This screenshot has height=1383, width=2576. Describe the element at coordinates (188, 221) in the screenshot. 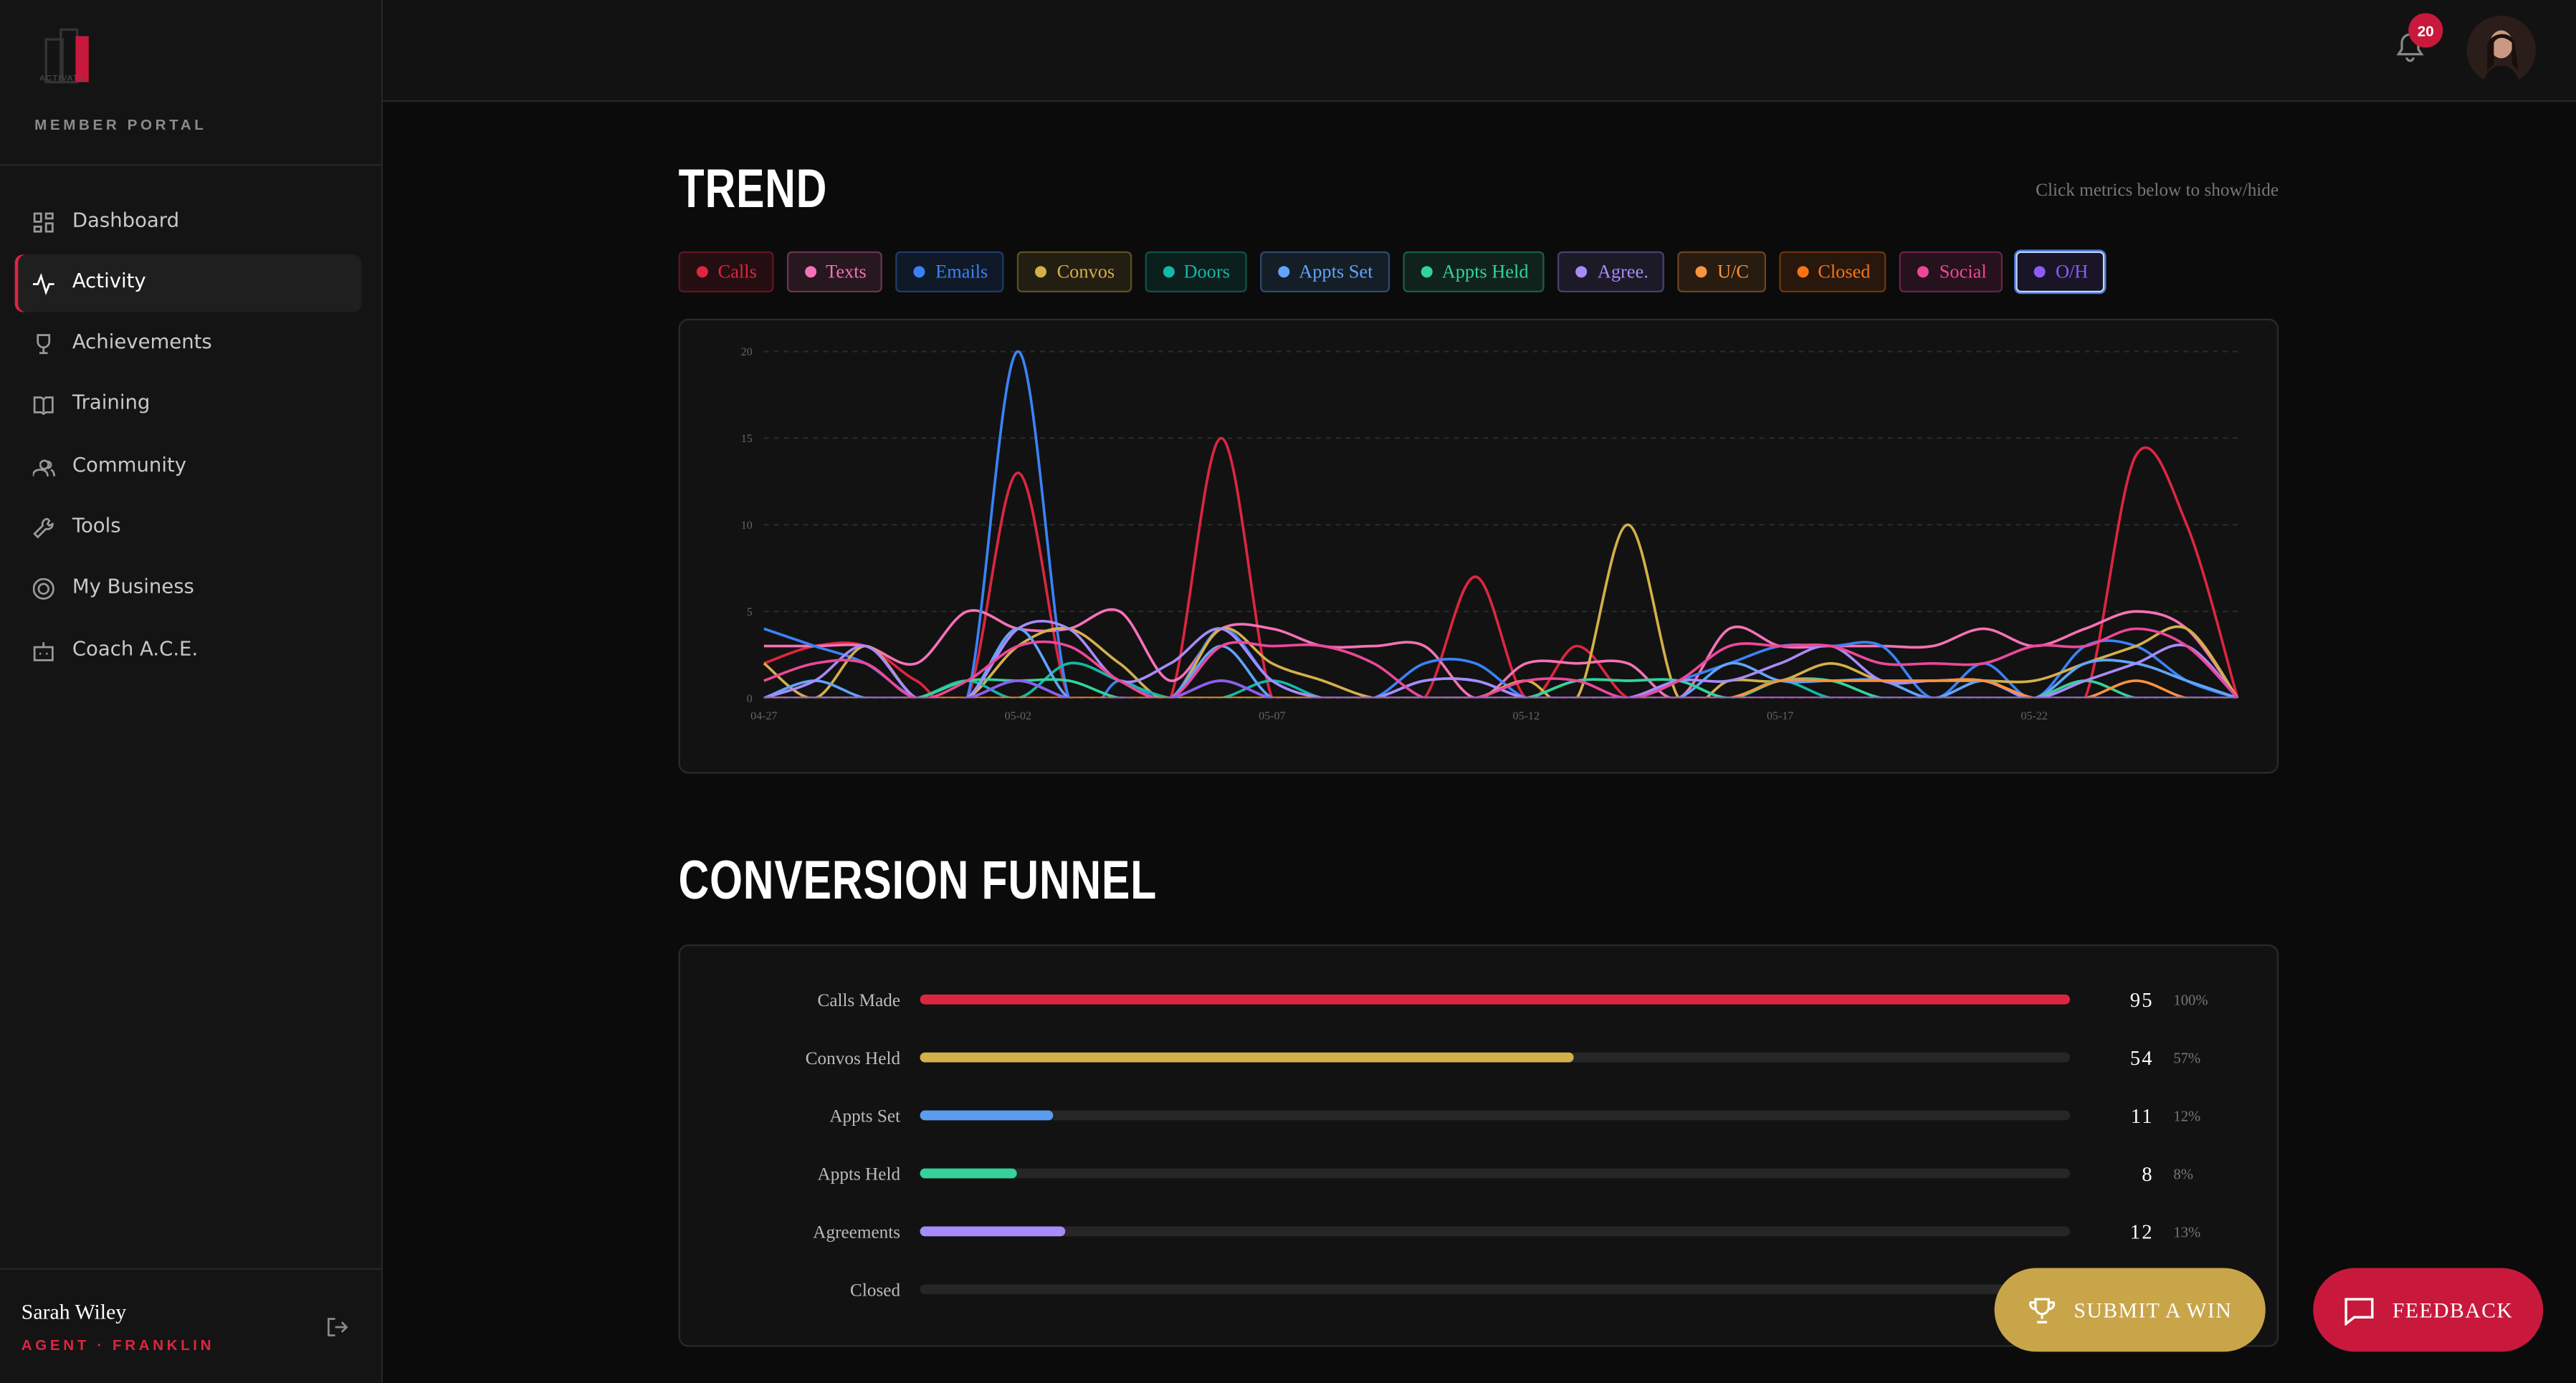

I see `nav-item: Dashboard` at that location.